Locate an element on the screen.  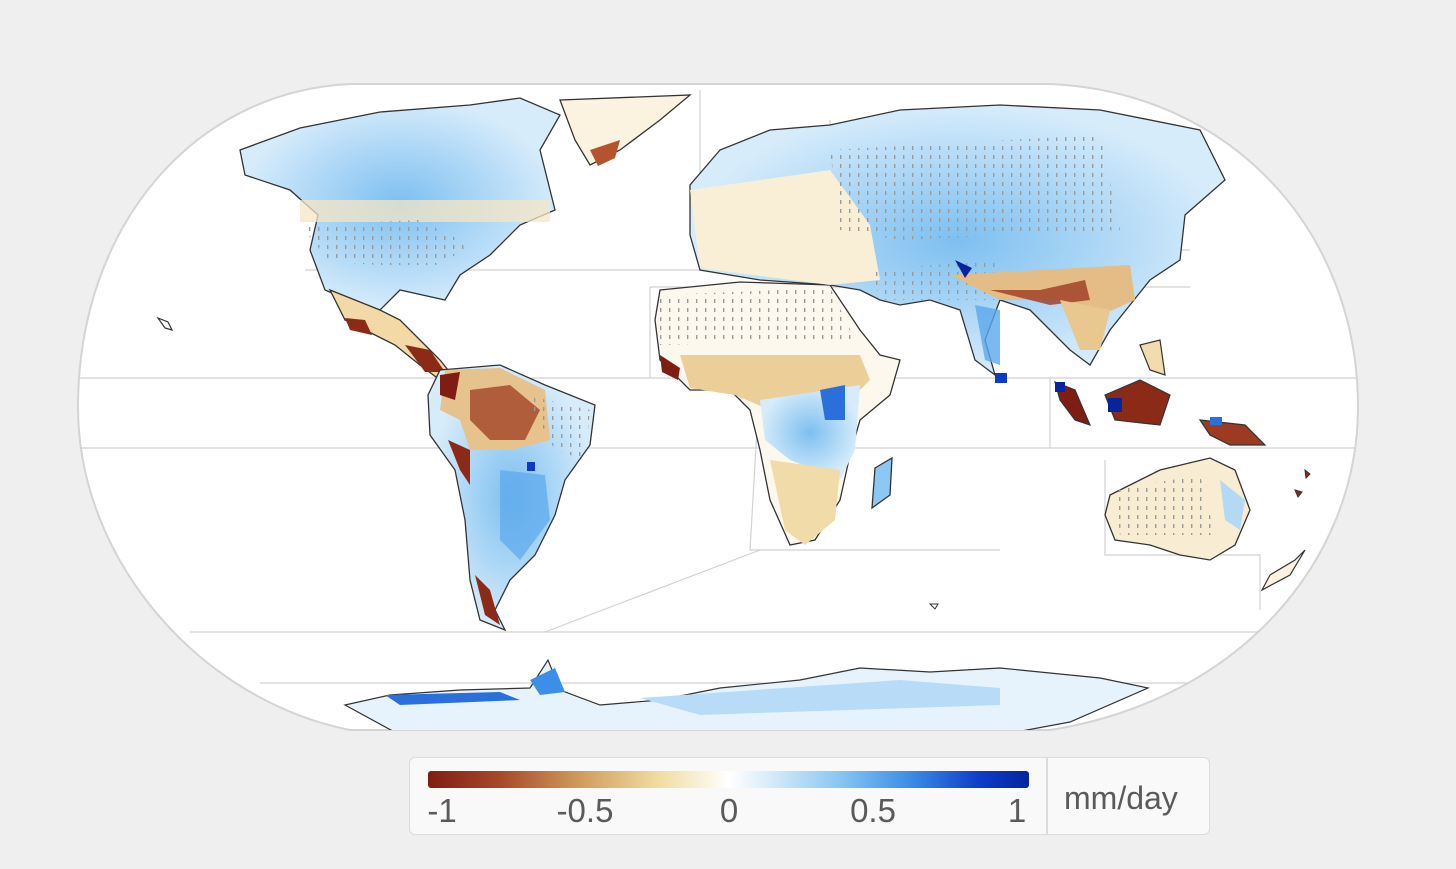
colorbar-tick-label: 0.5 is located at coordinates (873, 810).